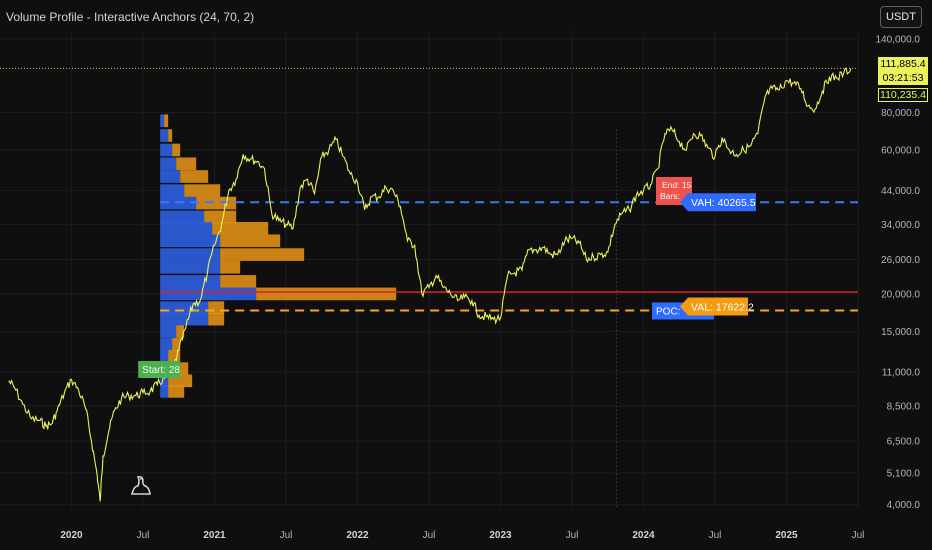  What do you see at coordinates (901, 17) in the screenshot?
I see `currency-button: USDT` at bounding box center [901, 17].